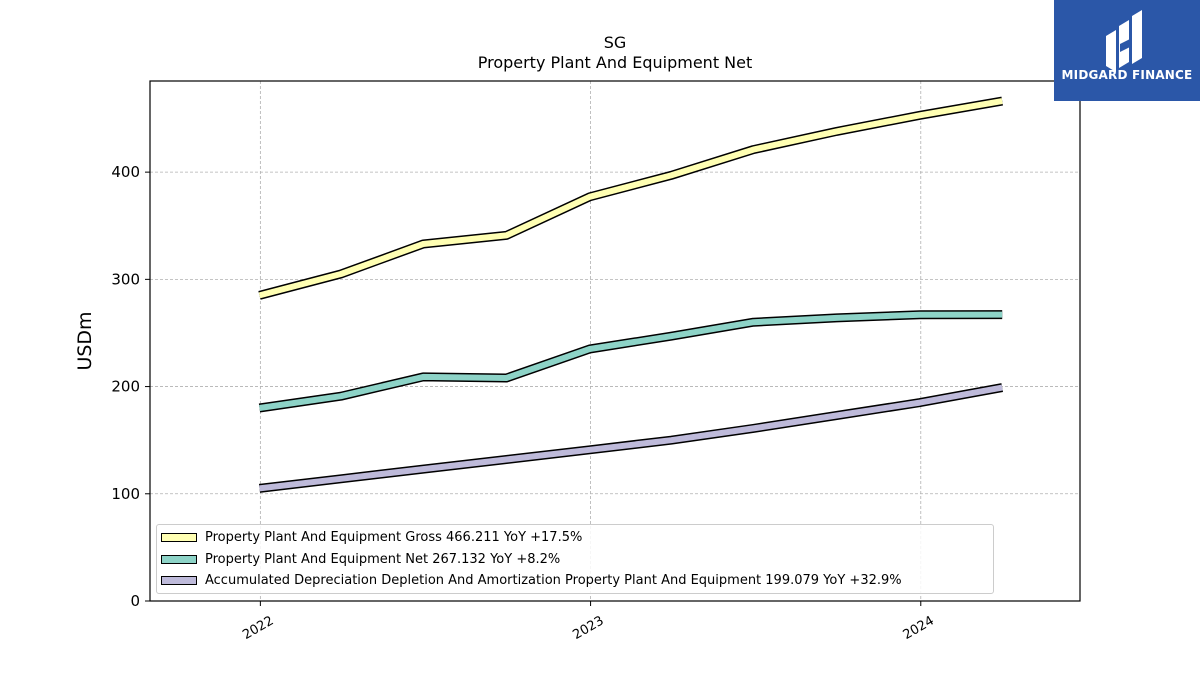  What do you see at coordinates (615, 42) in the screenshot?
I see `chart-title: SG` at bounding box center [615, 42].